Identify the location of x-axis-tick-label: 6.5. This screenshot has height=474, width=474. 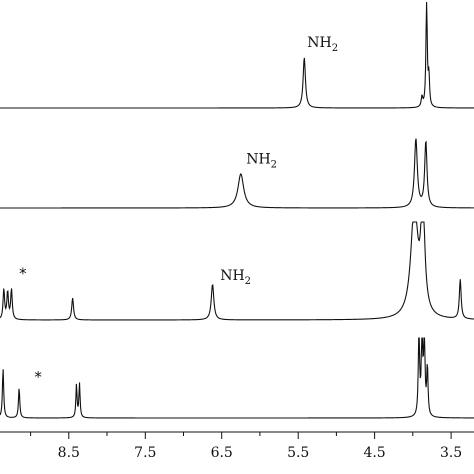
(222, 453).